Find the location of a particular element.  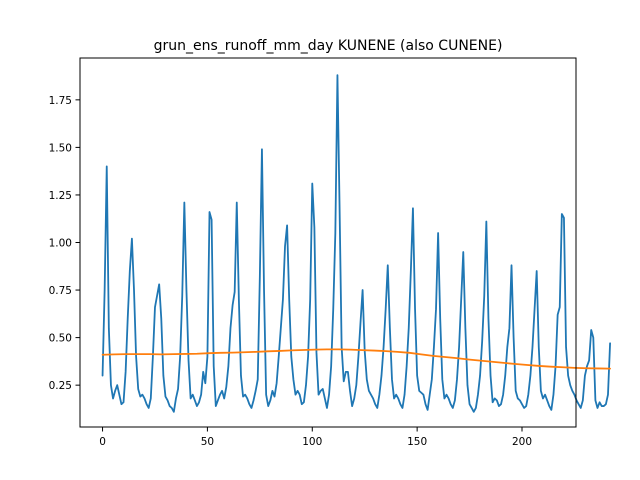

y-tick-label: 0.75 is located at coordinates (60, 291).